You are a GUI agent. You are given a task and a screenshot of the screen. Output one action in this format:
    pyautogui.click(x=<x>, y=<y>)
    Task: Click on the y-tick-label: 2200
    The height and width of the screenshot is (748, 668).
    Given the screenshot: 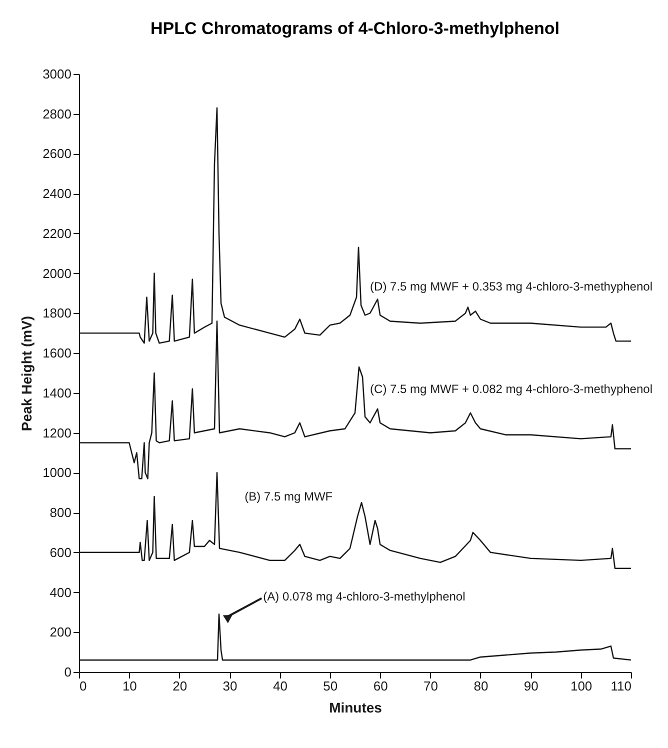 What is the action you would take?
    pyautogui.click(x=57, y=233)
    